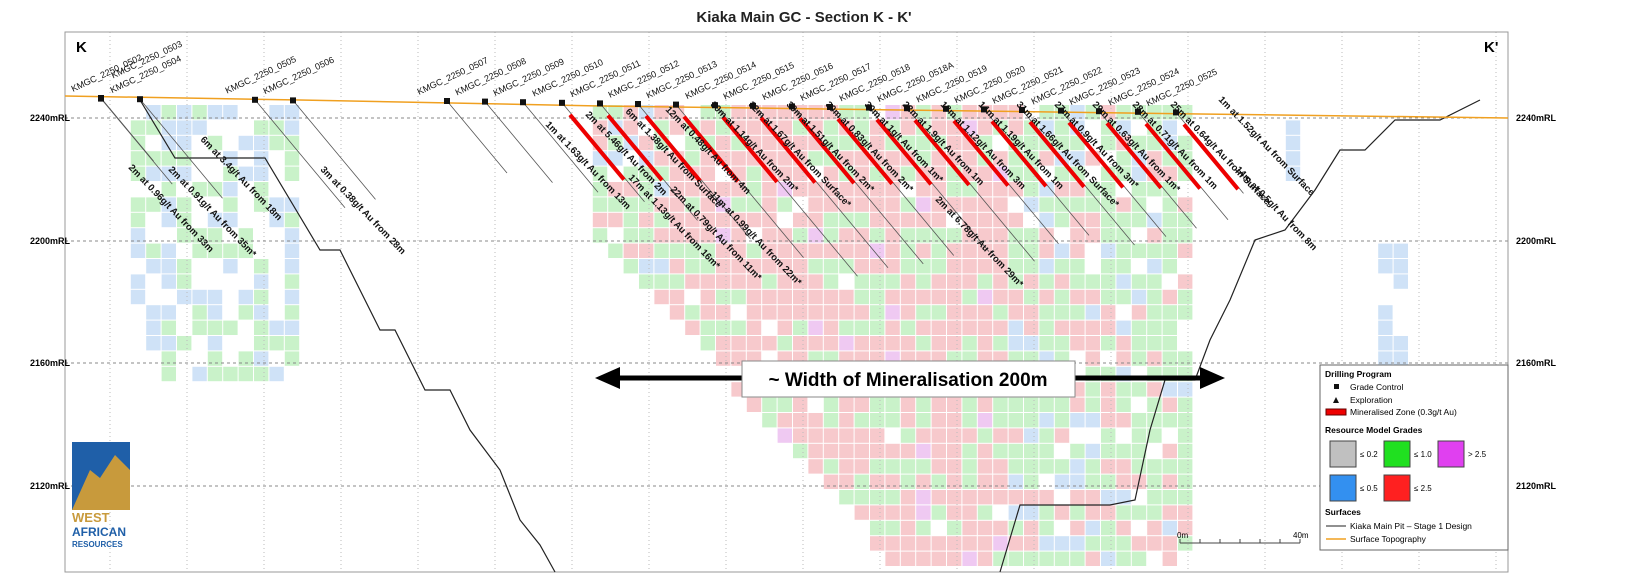  Describe the element at coordinates (836, 82) in the screenshot. I see `hole-name: KMGC_2250_0517` at that location.